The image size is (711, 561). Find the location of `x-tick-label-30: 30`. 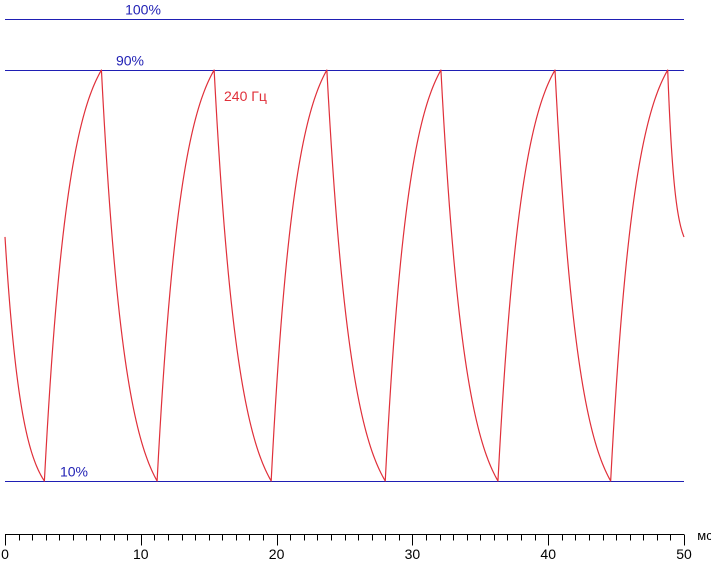

x-tick-label-30: 30 is located at coordinates (413, 553).